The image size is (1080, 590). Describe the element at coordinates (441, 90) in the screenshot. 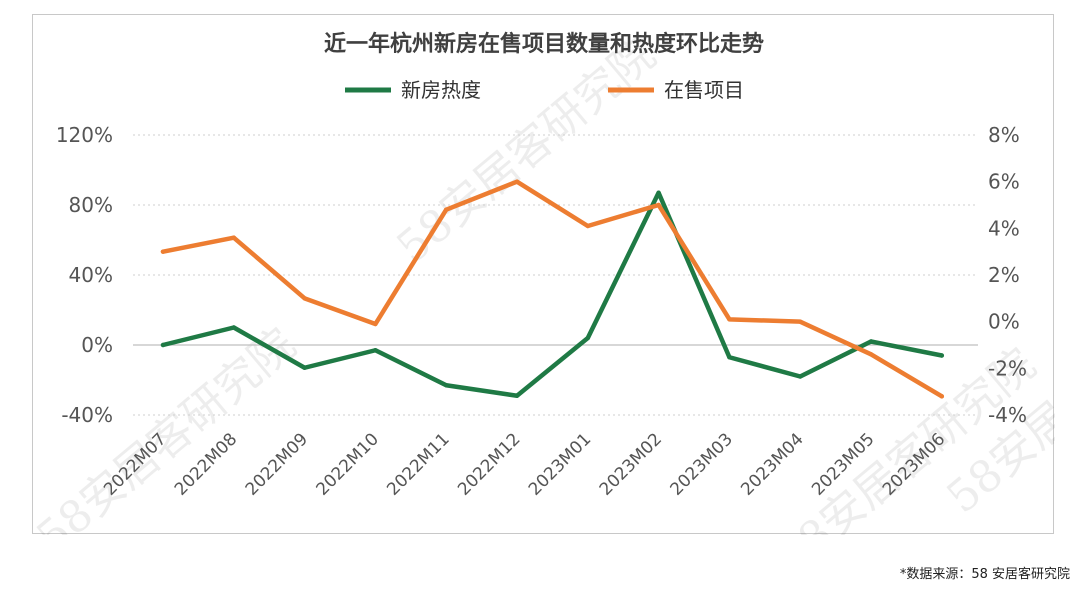

I see `legend-label-1: 新房热度` at that location.